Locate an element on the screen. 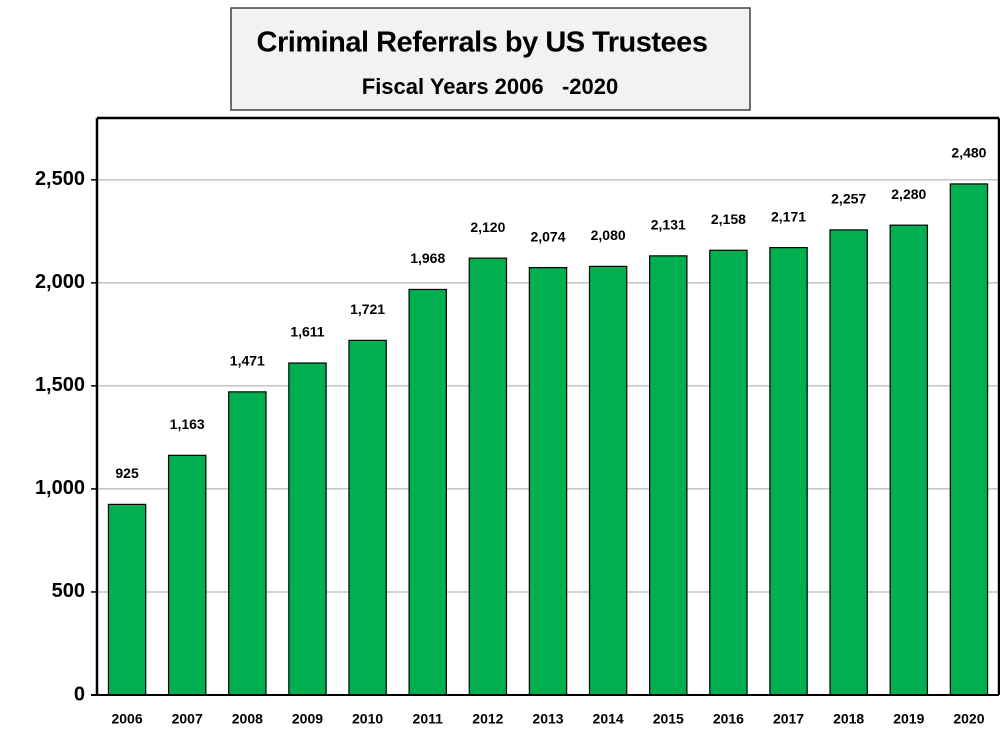 The height and width of the screenshot is (731, 1000). title-box is located at coordinates (490, 59).